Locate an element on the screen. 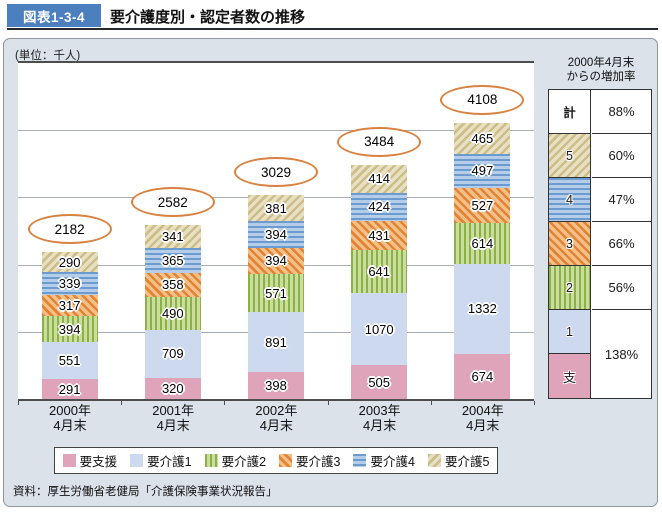  x-axis-label: 2004年 4月末 is located at coordinates (483, 418).